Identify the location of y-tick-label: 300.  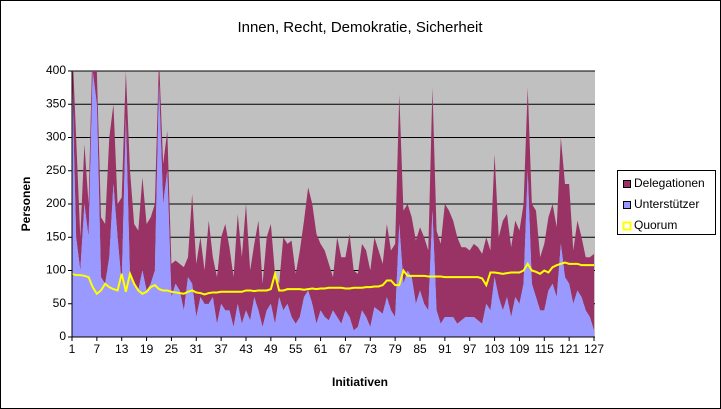
(56, 137).